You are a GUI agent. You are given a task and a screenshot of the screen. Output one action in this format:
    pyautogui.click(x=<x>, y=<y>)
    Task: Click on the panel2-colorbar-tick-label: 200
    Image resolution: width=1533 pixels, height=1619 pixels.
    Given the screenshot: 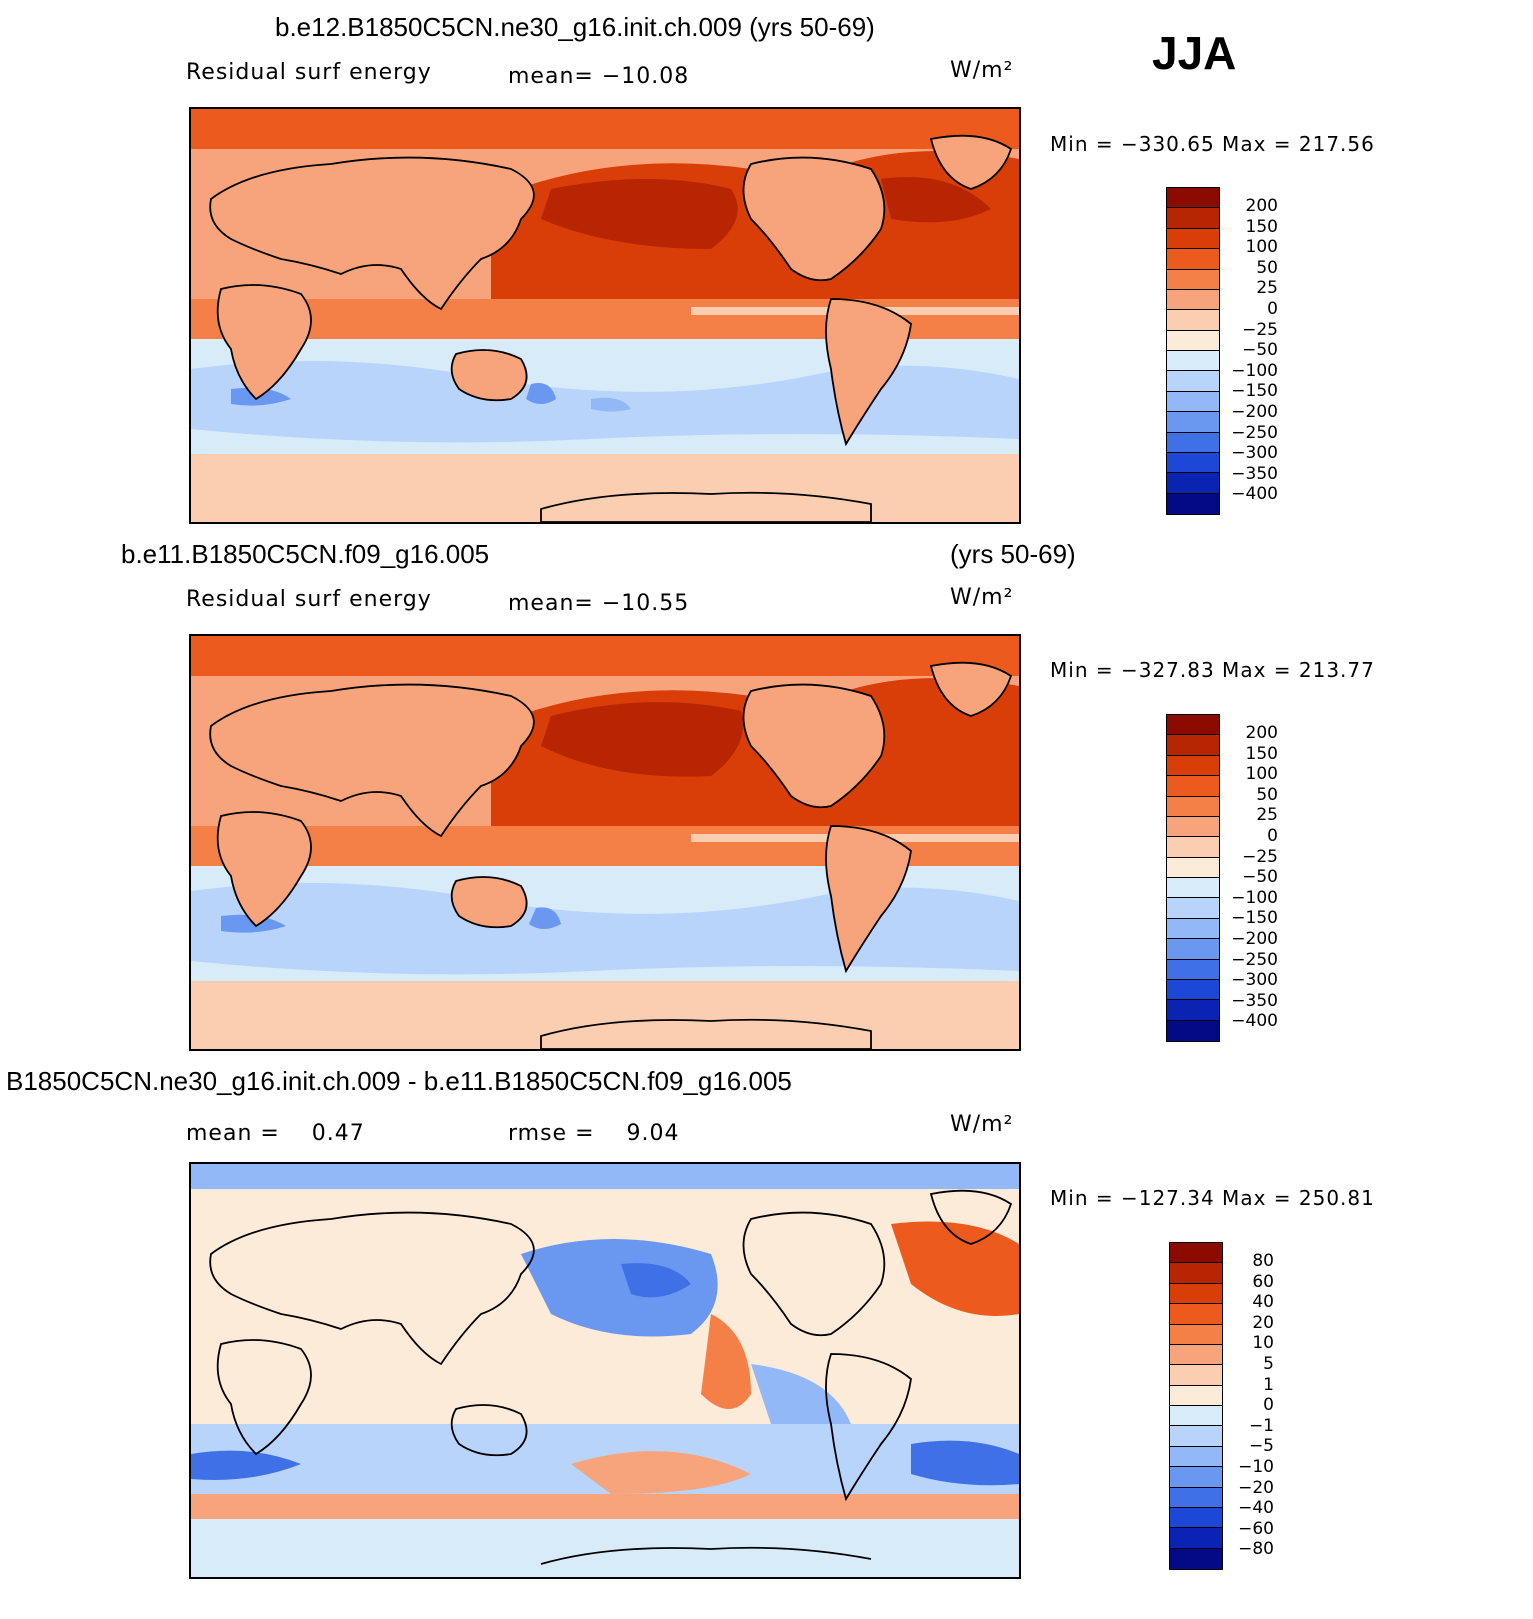 What is the action you would take?
    pyautogui.click(x=1261, y=733)
    